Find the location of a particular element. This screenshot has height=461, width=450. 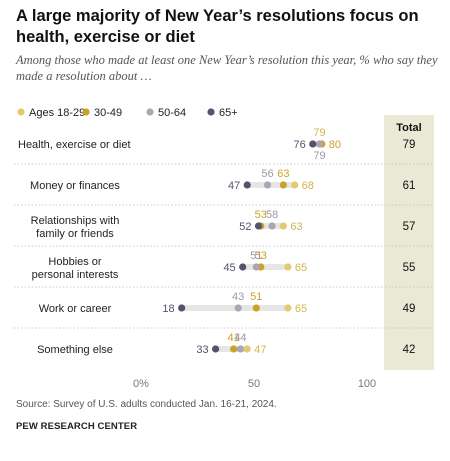

total-value: 55 is located at coordinates (409, 268).